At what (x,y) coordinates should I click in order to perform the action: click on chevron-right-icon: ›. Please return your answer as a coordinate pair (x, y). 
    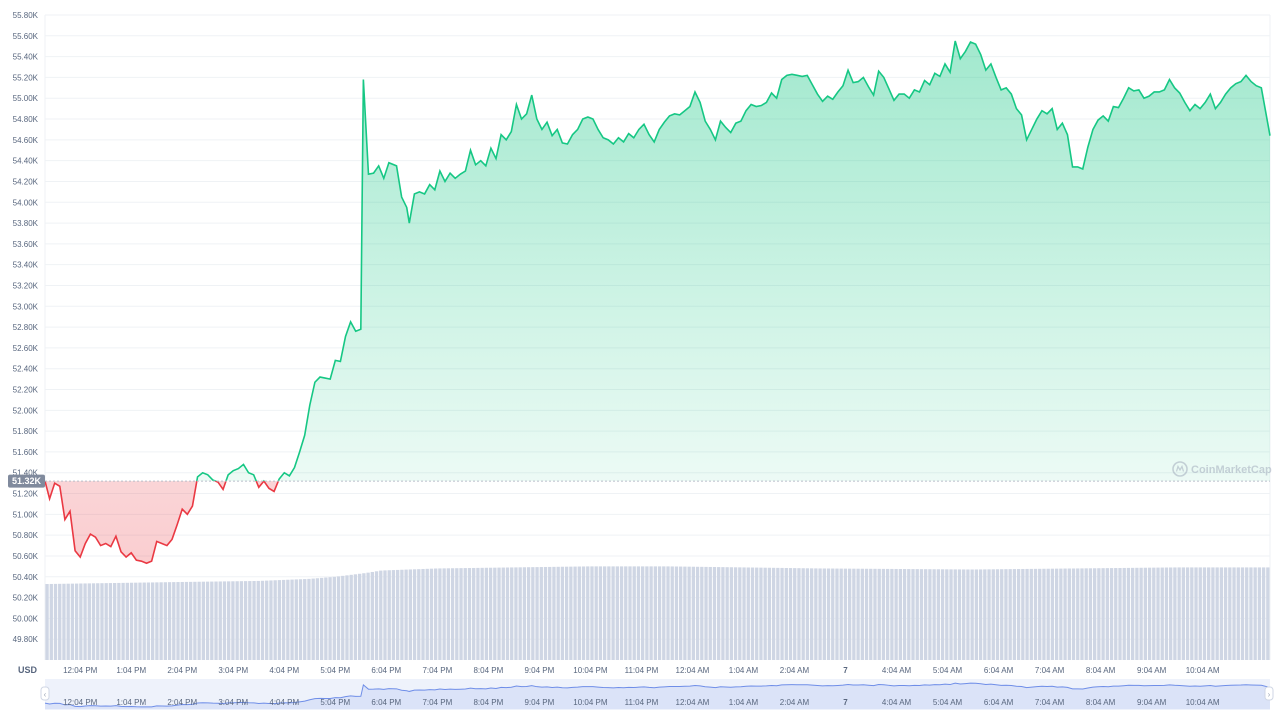
    Looking at the image, I should click on (1269, 694).